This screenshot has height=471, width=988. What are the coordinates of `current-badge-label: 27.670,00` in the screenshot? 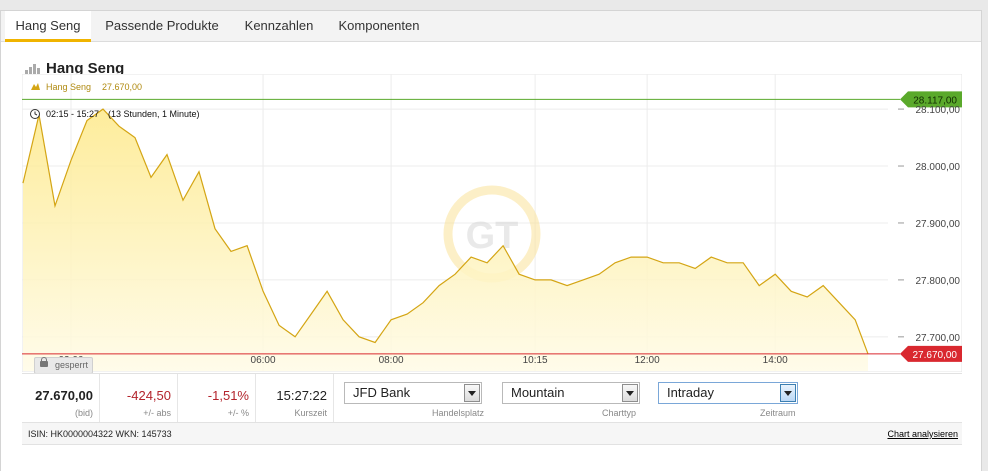 It's located at (935, 355).